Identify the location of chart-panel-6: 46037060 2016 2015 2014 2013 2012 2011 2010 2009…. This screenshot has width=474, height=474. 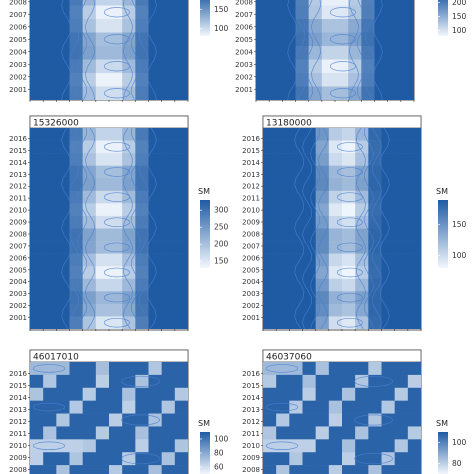
(354, 411).